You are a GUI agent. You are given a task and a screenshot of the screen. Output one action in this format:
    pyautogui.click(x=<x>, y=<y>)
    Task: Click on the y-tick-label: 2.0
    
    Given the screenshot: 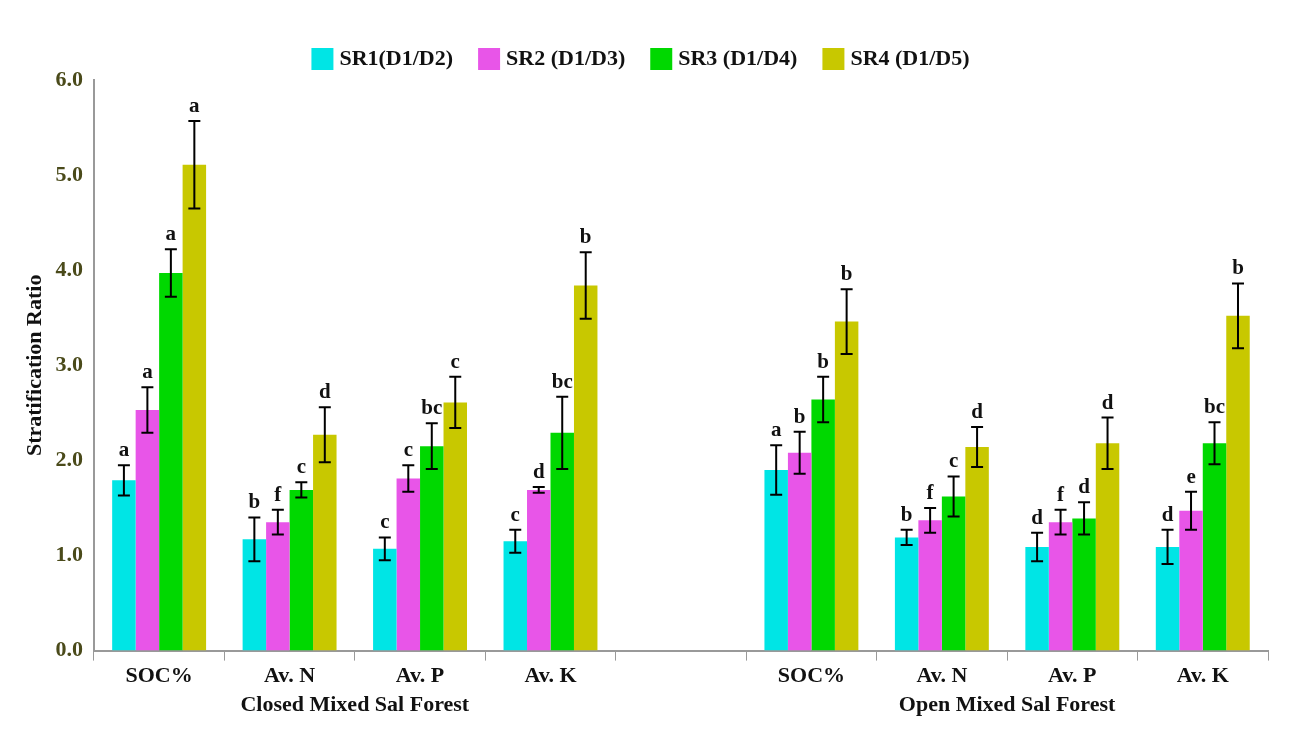 What is the action you would take?
    pyautogui.click(x=69, y=459)
    